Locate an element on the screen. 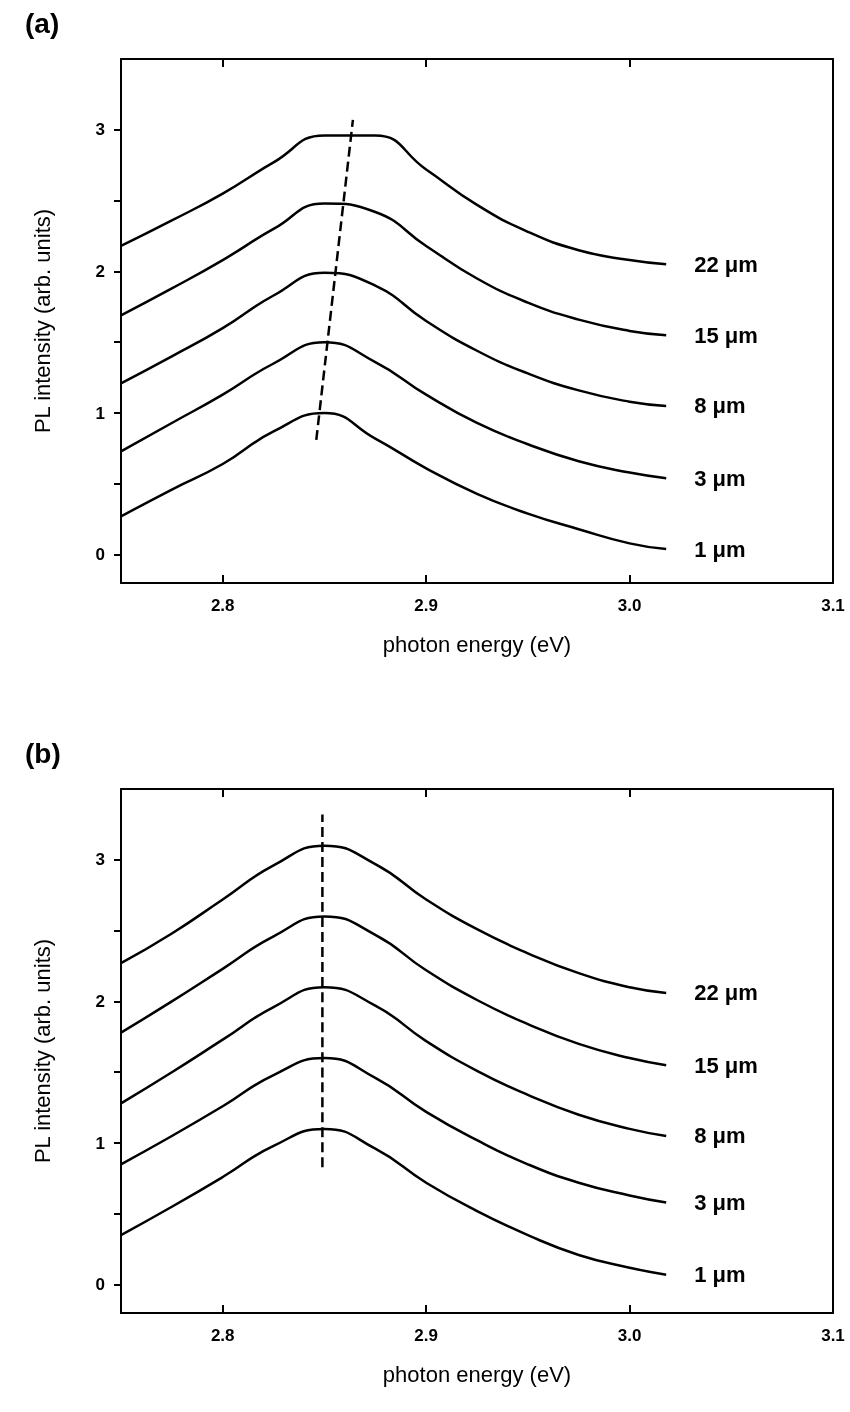 This screenshot has height=1412, width=850. chart-title: (a) is located at coordinates (42, 23).